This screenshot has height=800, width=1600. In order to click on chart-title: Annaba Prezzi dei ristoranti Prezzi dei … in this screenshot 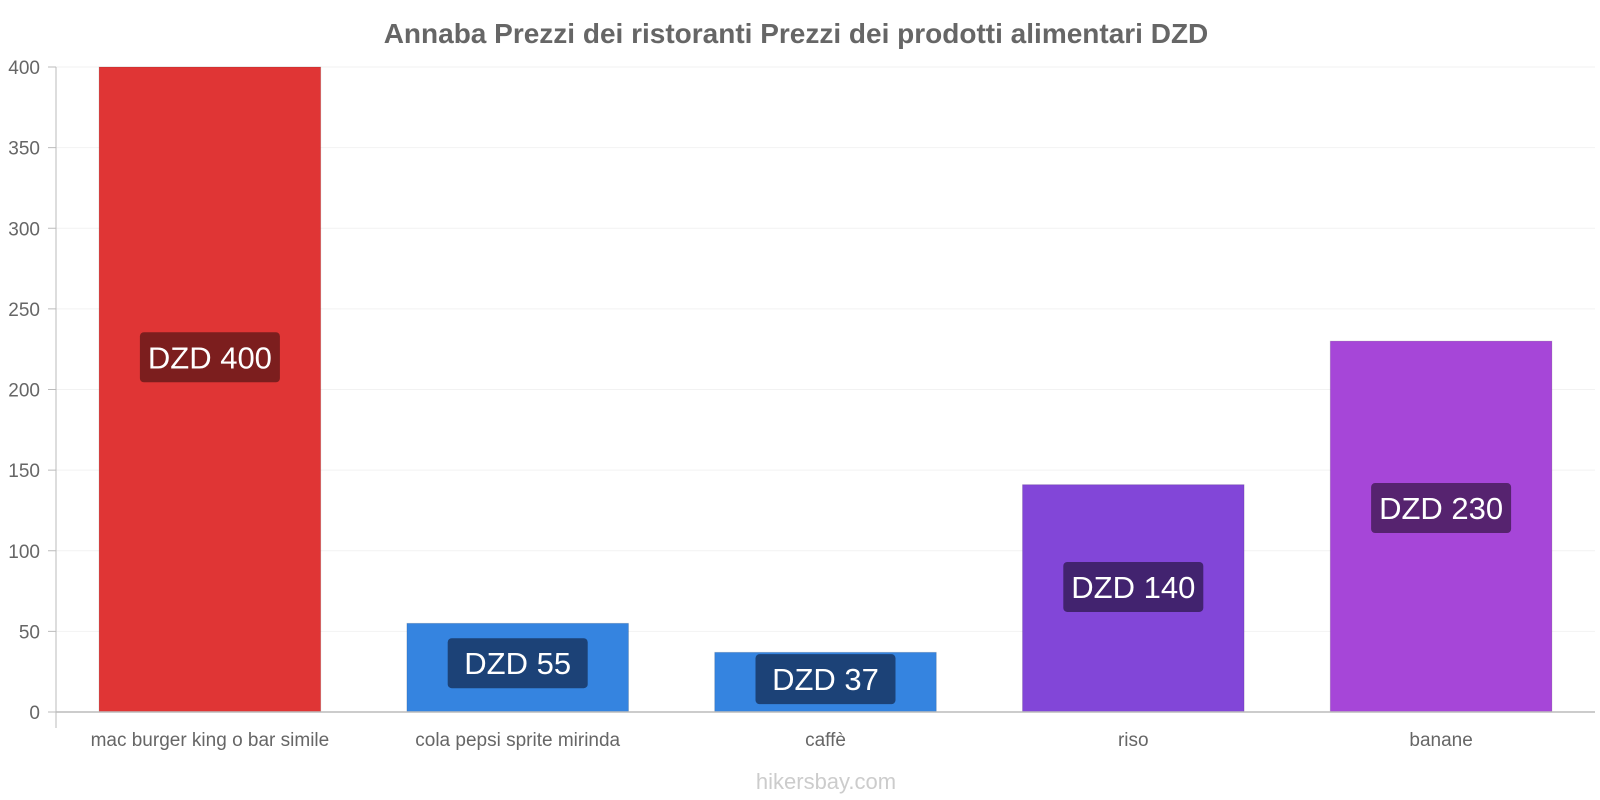, I will do `click(796, 33)`.